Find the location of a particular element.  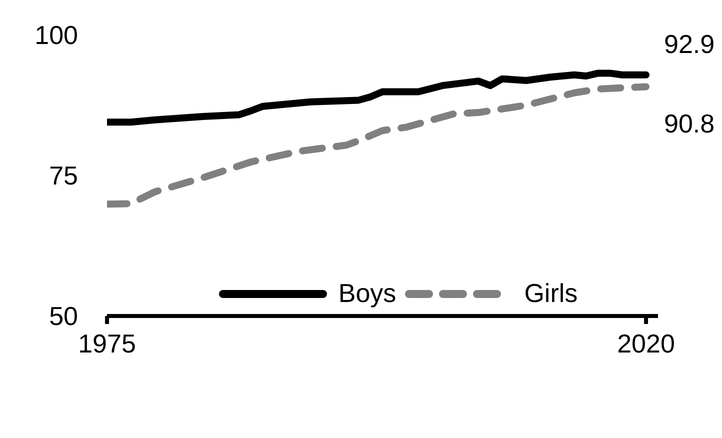

legend-label: Boys is located at coordinates (367, 293).